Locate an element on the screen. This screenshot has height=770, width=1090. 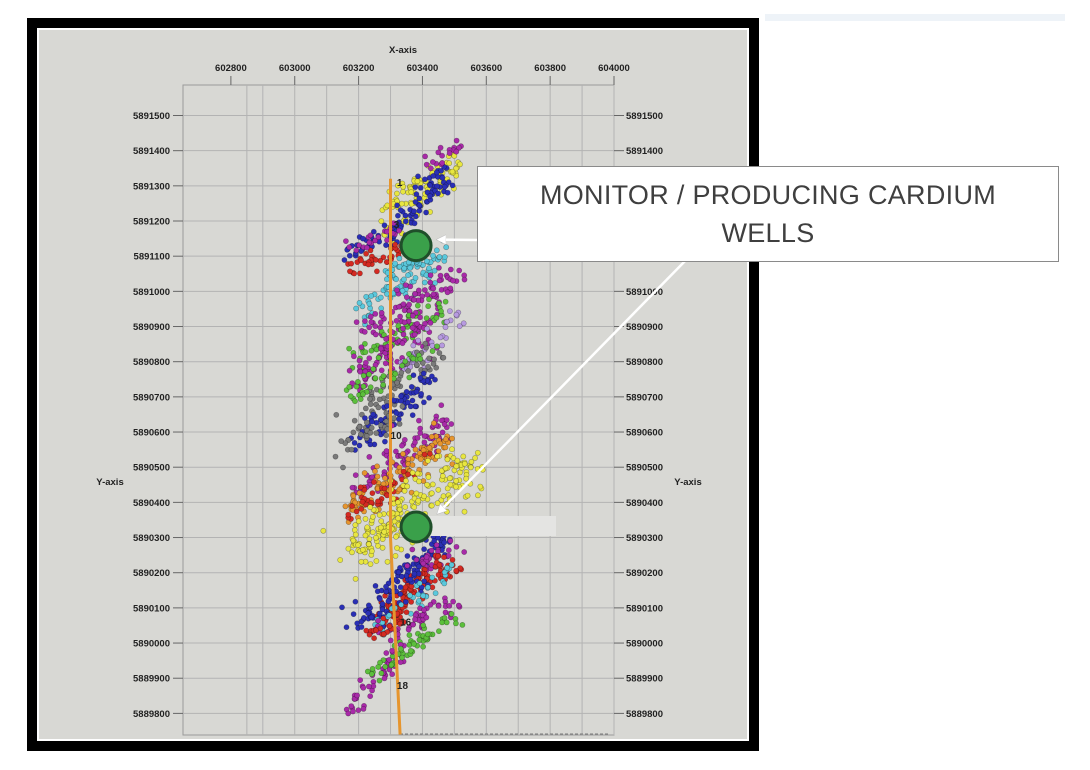
stage-label-layer: 1 3 10 16 18 is located at coordinates (401, 435).